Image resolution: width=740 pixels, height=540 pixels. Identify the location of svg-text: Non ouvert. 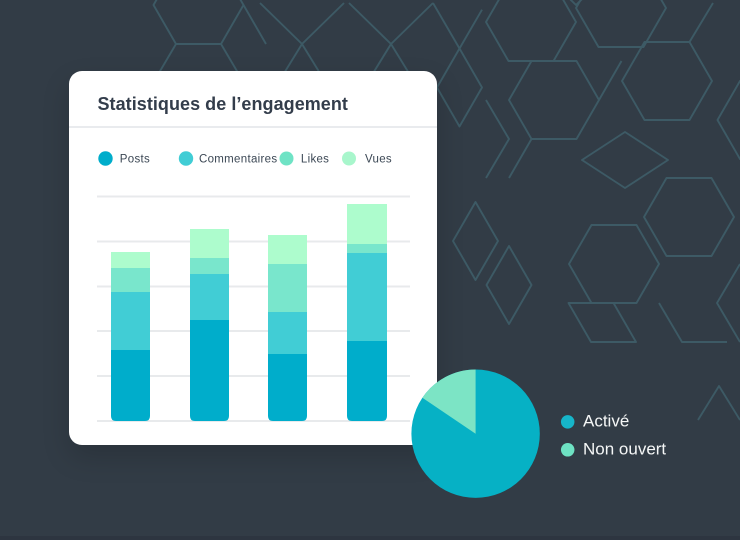
(624, 449).